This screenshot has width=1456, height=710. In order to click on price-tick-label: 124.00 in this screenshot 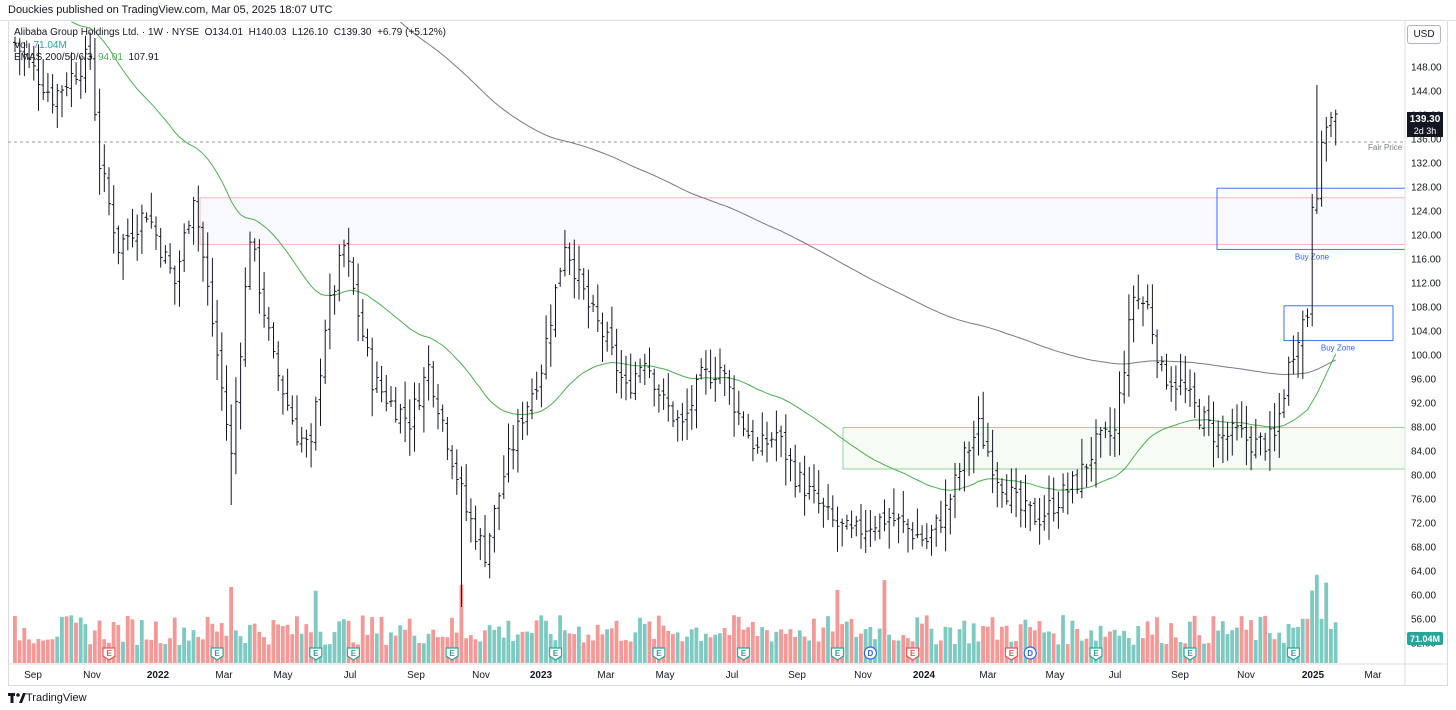, I will do `click(1426, 212)`.